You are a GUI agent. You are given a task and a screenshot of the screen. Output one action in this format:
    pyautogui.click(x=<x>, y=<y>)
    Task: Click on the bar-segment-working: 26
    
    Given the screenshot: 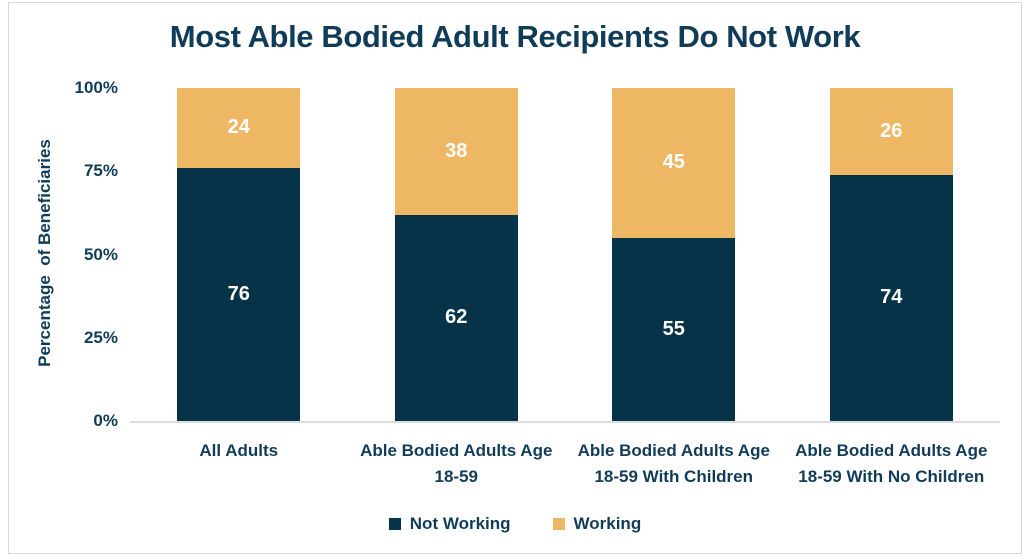 What is the action you would take?
    pyautogui.click(x=891, y=131)
    